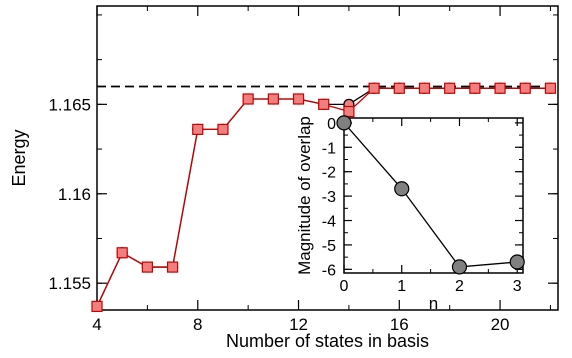  What do you see at coordinates (19, 157) in the screenshot?
I see `main-y-axis-title: Energy` at bounding box center [19, 157].